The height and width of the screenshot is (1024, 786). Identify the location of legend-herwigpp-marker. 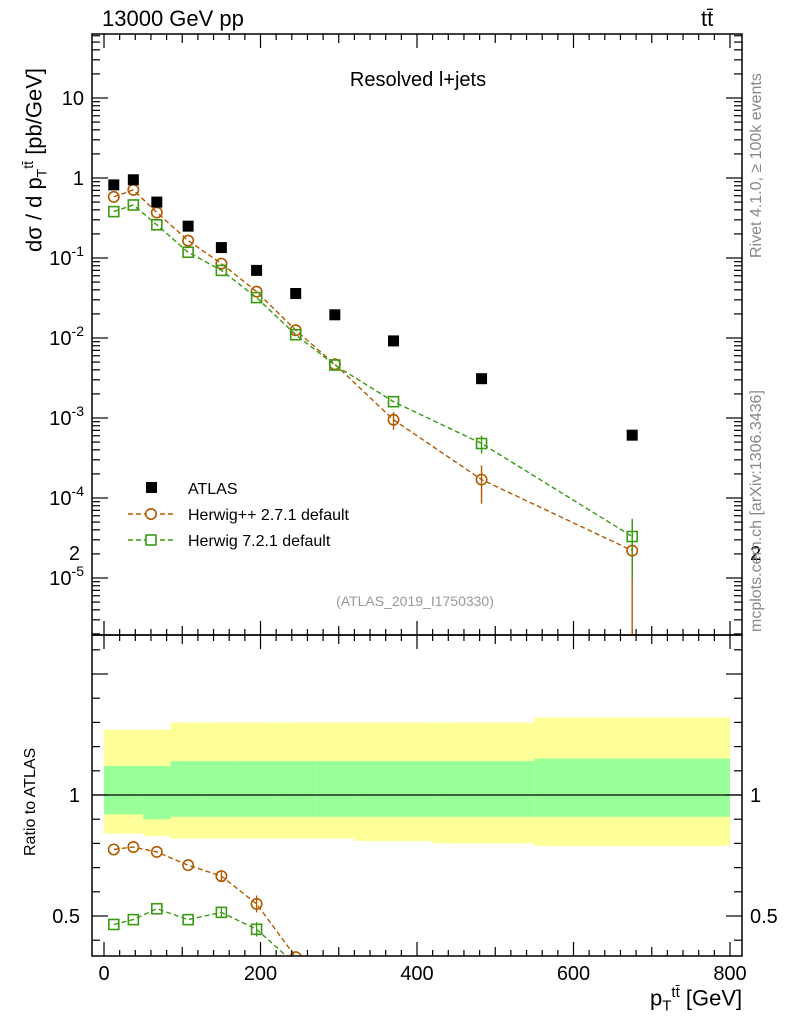
(151, 513).